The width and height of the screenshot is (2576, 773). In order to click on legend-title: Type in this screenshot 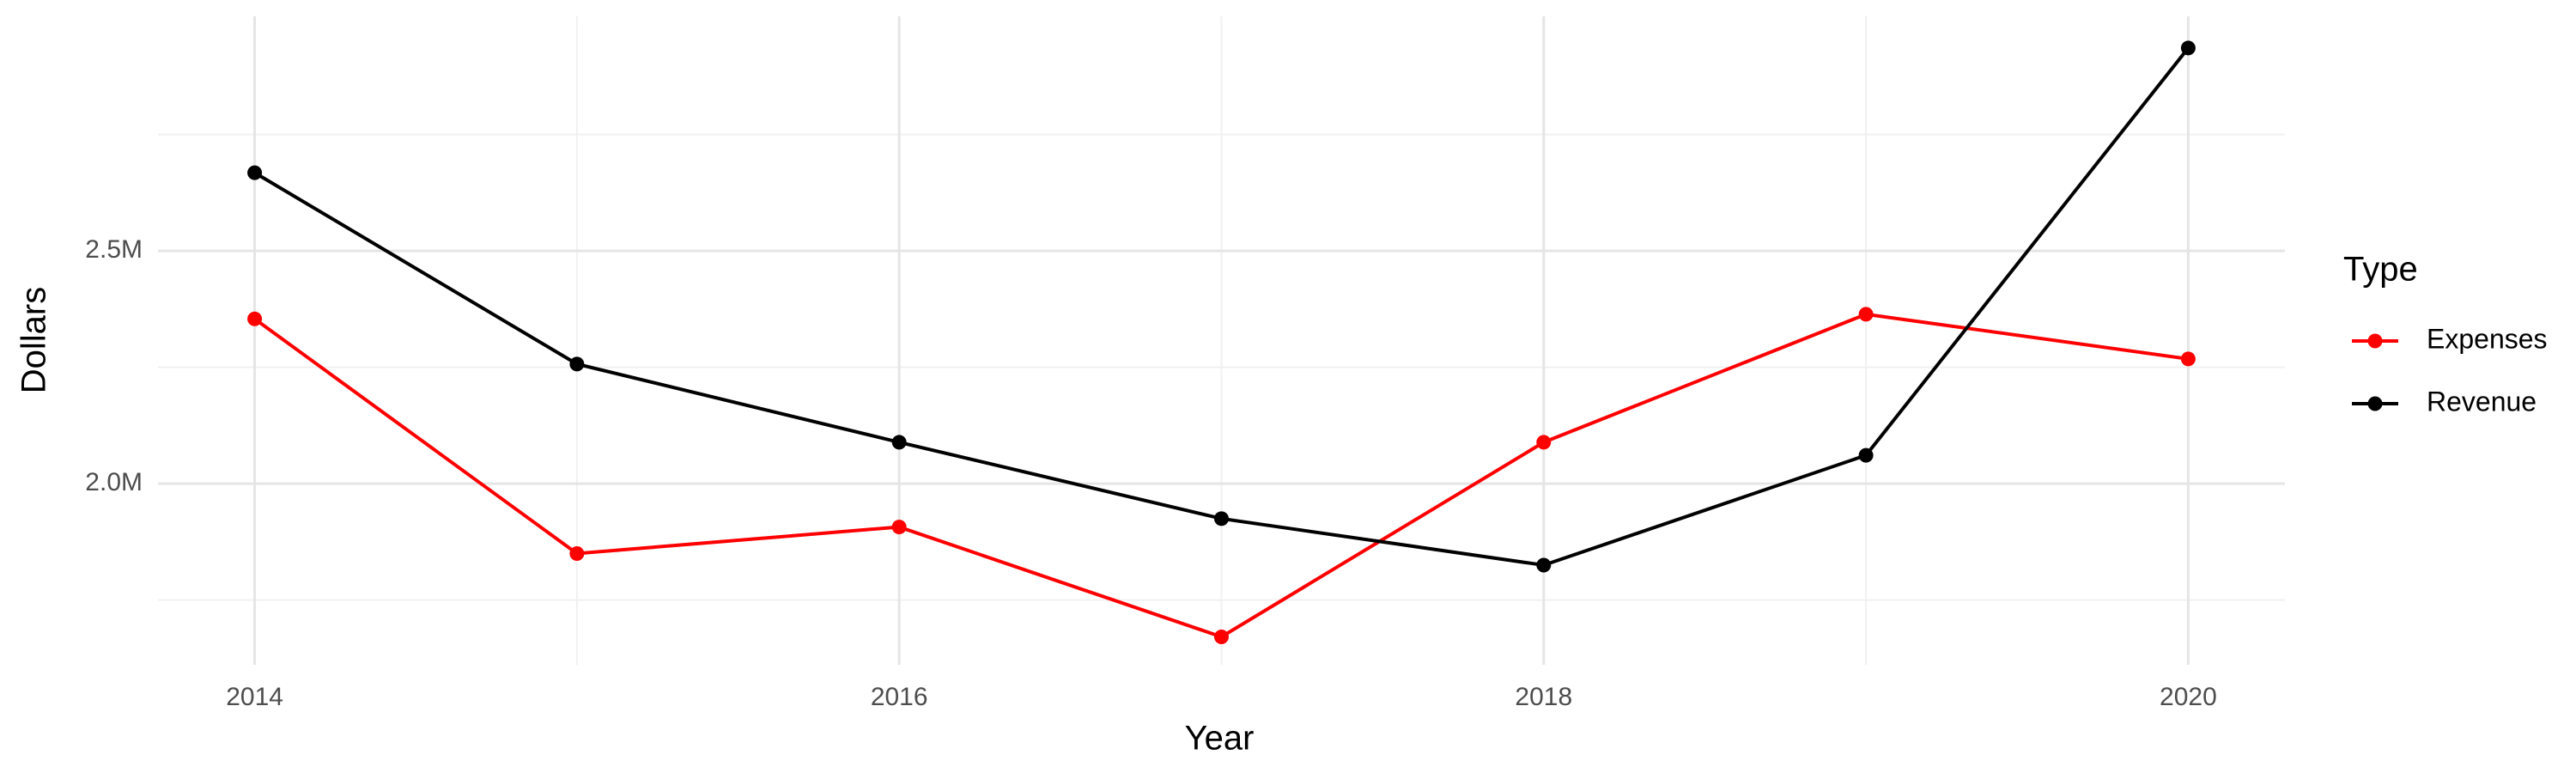, I will do `click(2380, 270)`.